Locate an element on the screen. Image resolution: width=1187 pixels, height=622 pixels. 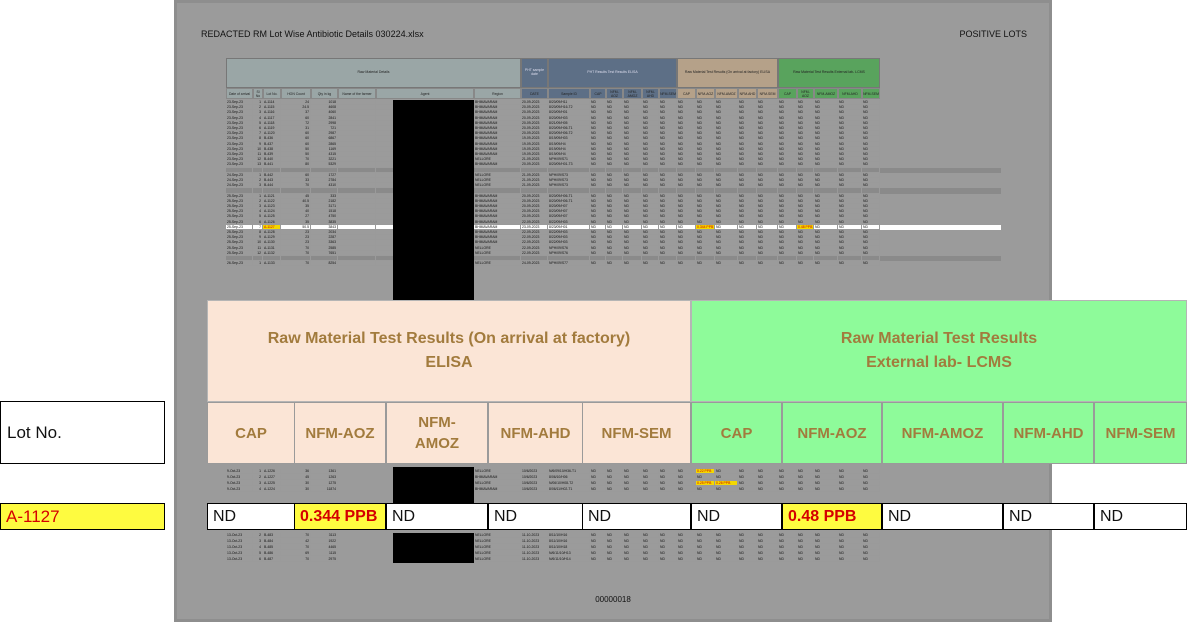
table-cell: 10 is located at coordinates (258, 149).